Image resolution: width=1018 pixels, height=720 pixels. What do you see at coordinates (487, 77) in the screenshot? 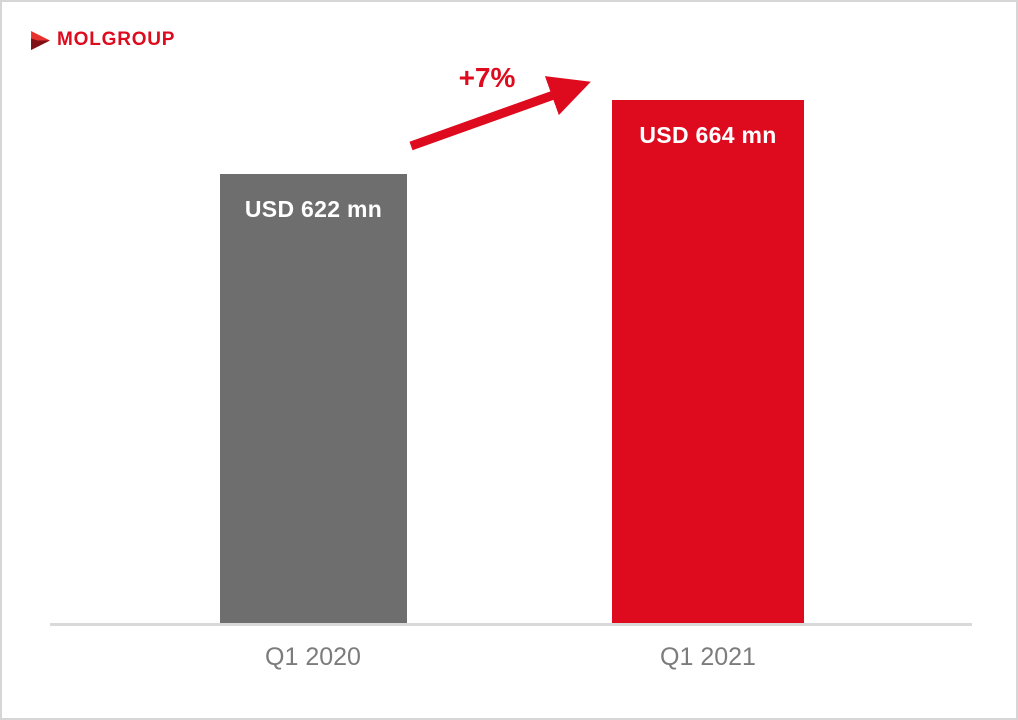
I see `growth-annotation: +7%` at bounding box center [487, 77].